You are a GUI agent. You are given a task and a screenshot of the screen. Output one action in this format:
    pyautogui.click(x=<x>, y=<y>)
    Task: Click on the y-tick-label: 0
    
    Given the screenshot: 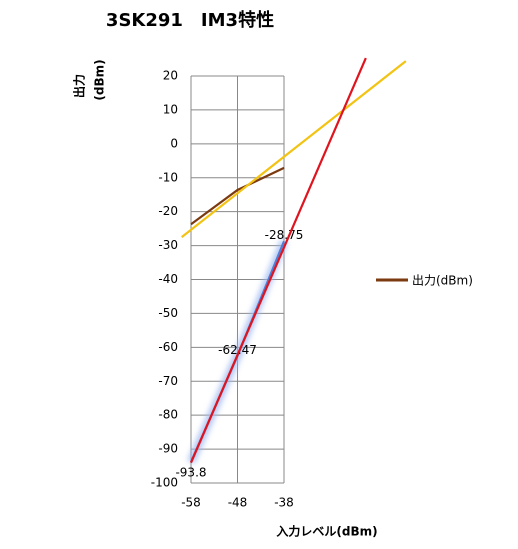 What is the action you would take?
    pyautogui.click(x=174, y=143)
    